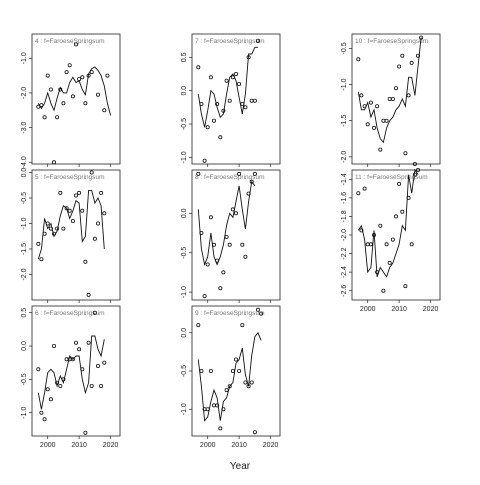 The height and width of the screenshot is (485, 480). What do you see at coordinates (70, 313) in the screenshot?
I see `panel-strip-title: 6 : f=FaroeseSpringsum` at bounding box center [70, 313].